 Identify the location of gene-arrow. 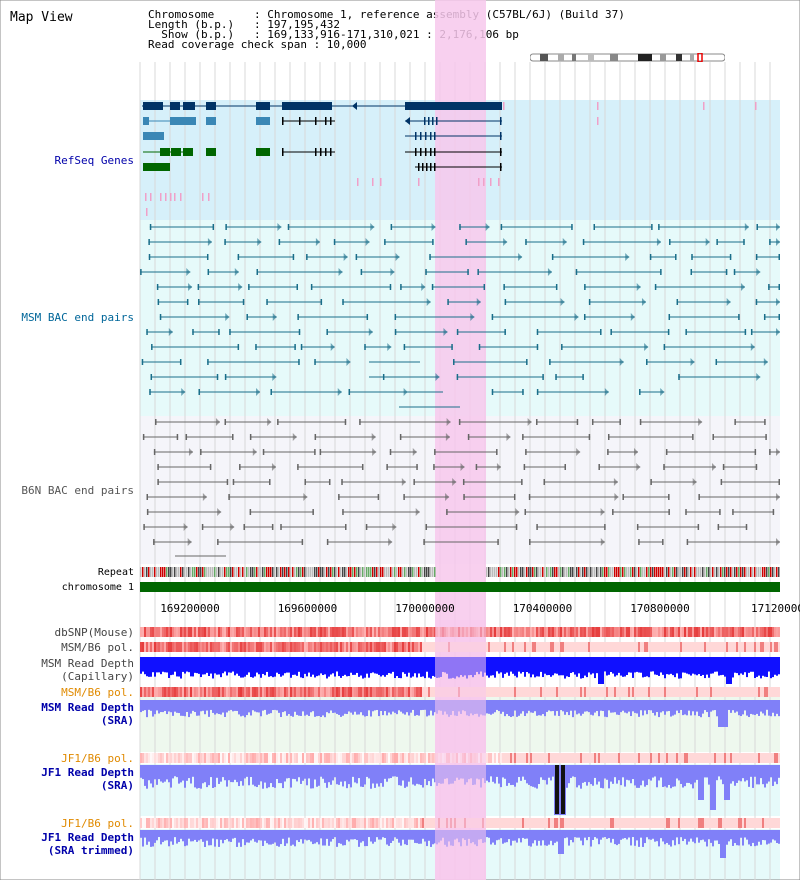
(354, 106).